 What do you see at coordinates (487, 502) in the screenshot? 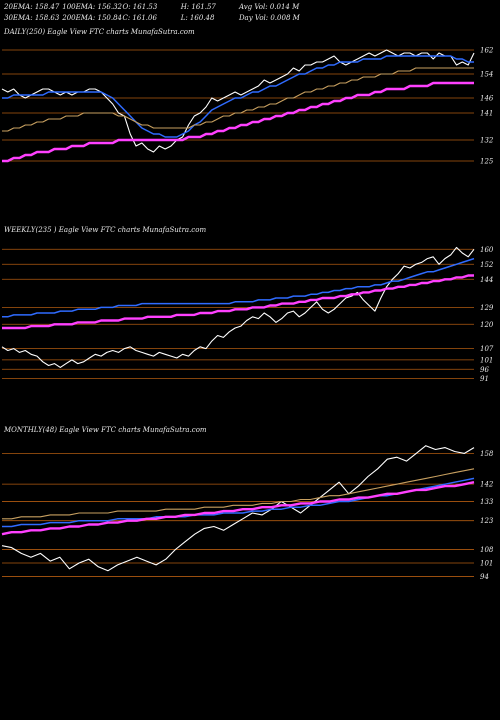
I see `monthly-y-tick-label: 133` at bounding box center [487, 502].